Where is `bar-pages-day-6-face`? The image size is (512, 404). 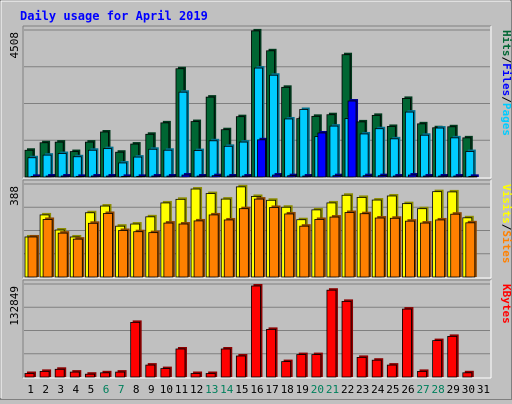
bar-pages-day-6-face is located at coordinates (110, 176).